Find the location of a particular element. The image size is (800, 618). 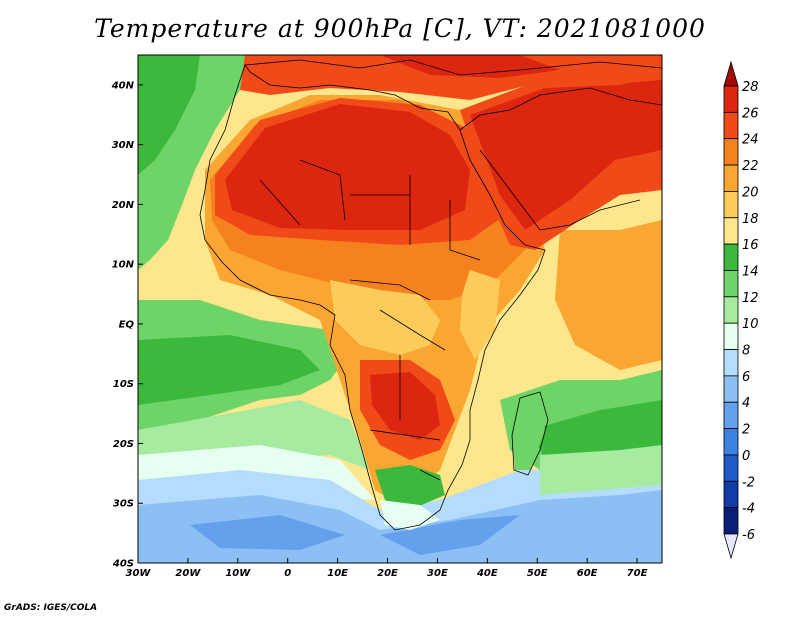

latitude-ticks: 40N 30N 20N 10N EQ 10S 20S 30S 40S is located at coordinates (127, 325).